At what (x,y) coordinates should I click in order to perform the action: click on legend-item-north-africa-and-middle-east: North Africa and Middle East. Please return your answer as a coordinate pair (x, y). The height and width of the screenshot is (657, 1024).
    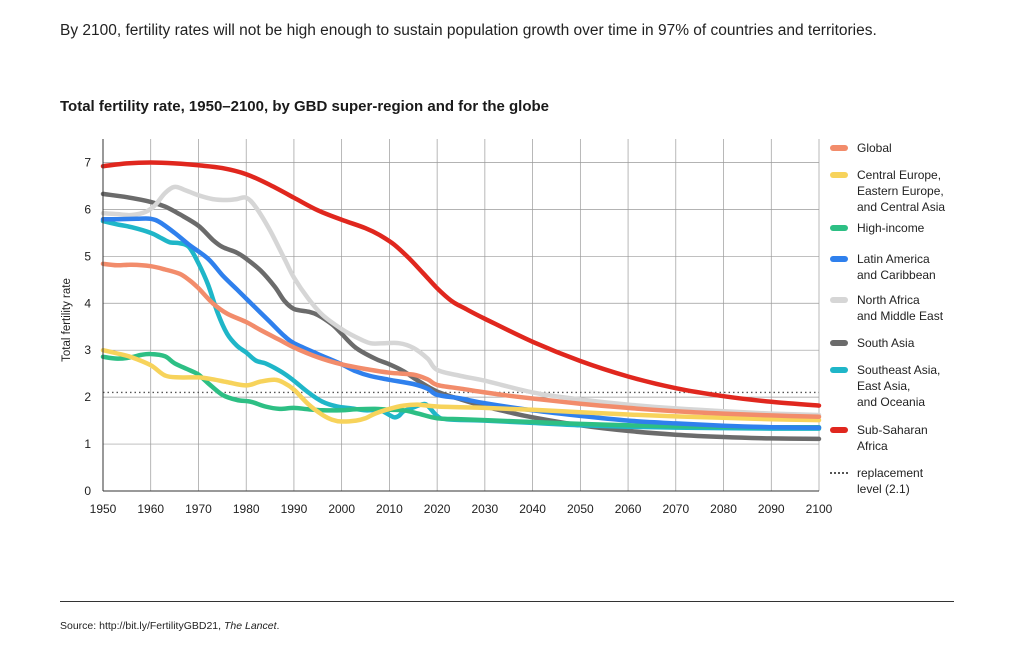
    Looking at the image, I should click on (886, 308).